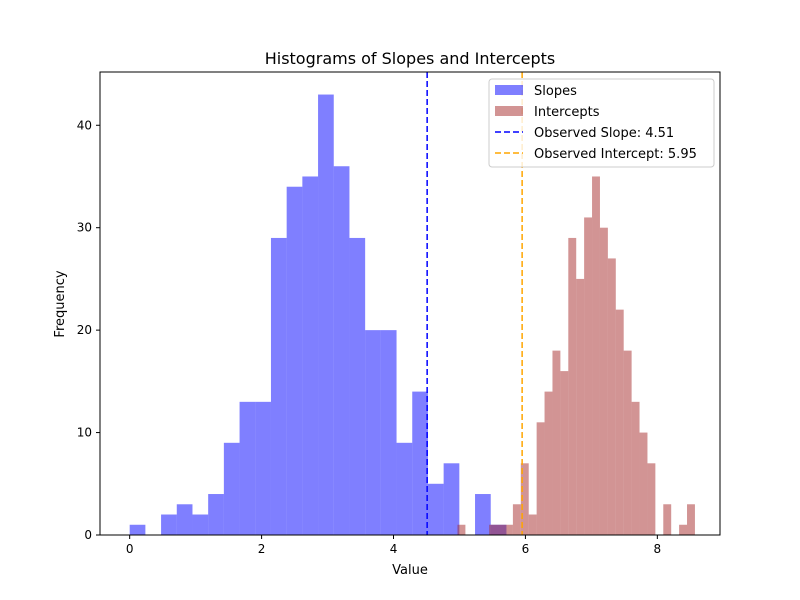 This screenshot has width=800, height=600. What do you see at coordinates (130, 549) in the screenshot?
I see `x-tick-label: 0` at bounding box center [130, 549].